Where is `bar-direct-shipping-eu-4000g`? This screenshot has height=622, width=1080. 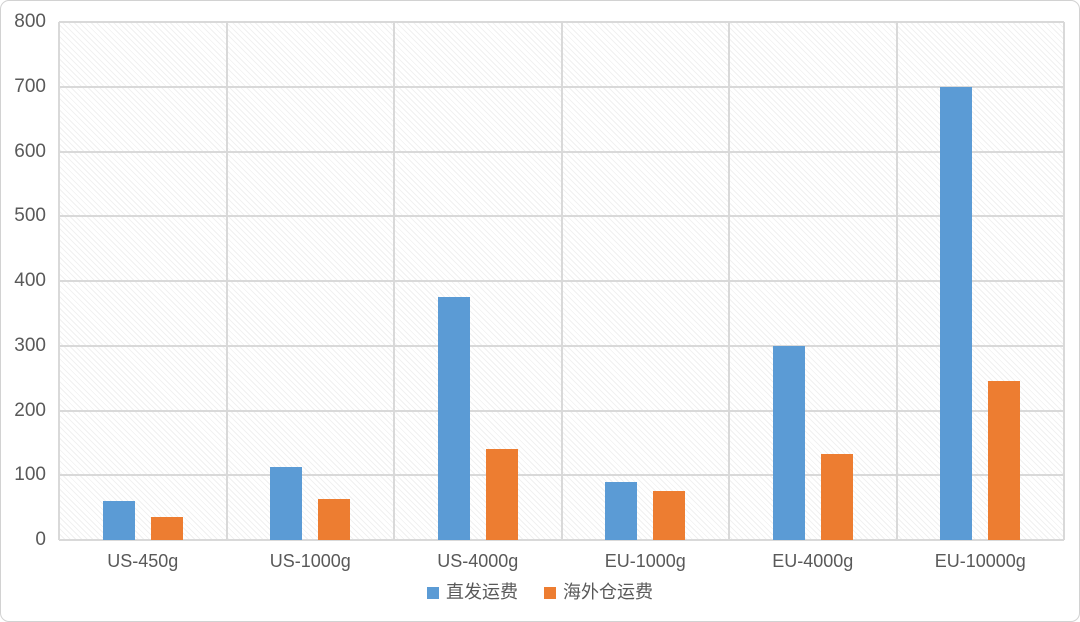
bar-direct-shipping-eu-4000g is located at coordinates (788, 442).